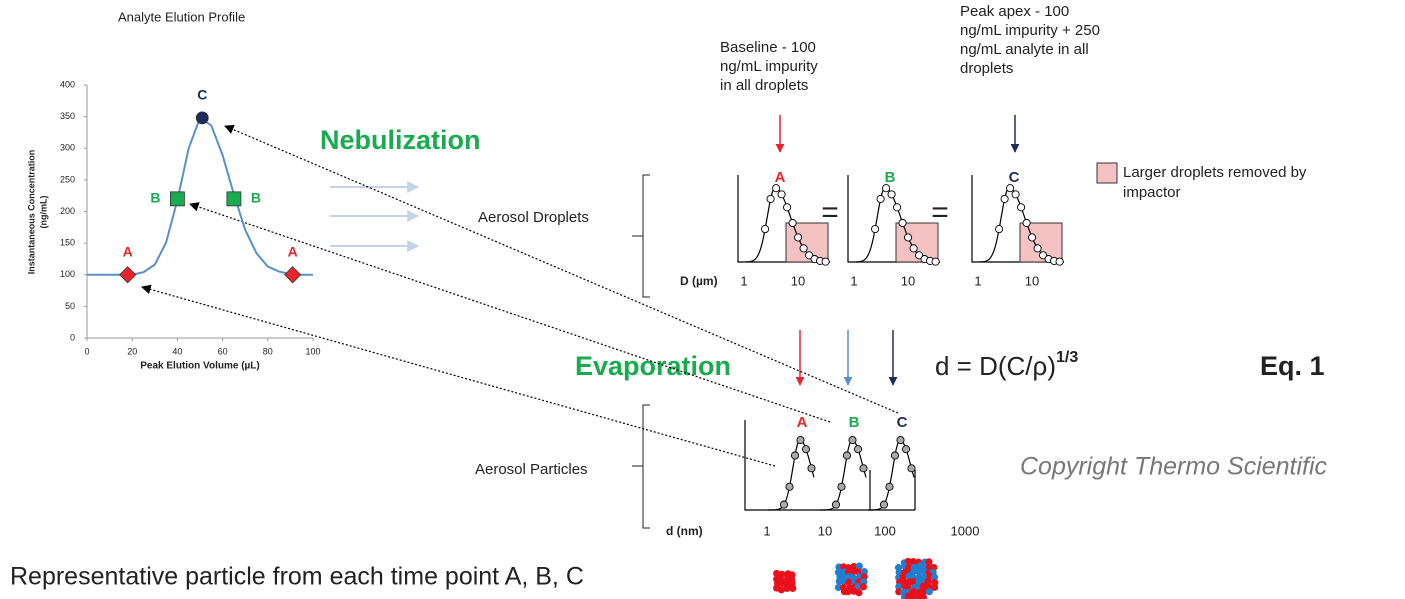 The width and height of the screenshot is (1405, 599). I want to click on tick-label: 100, so click(885, 530).